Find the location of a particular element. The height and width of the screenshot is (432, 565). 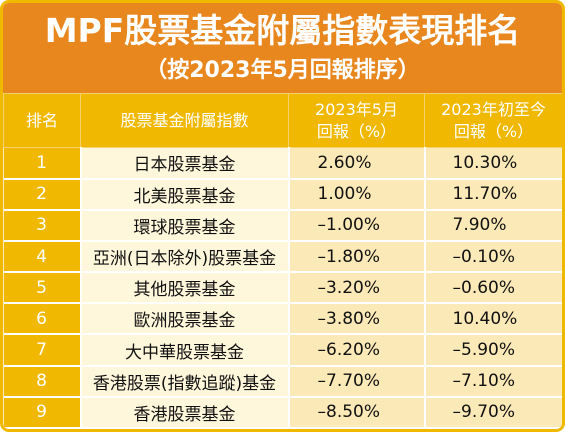

value-label: –8.50% is located at coordinates (349, 412).